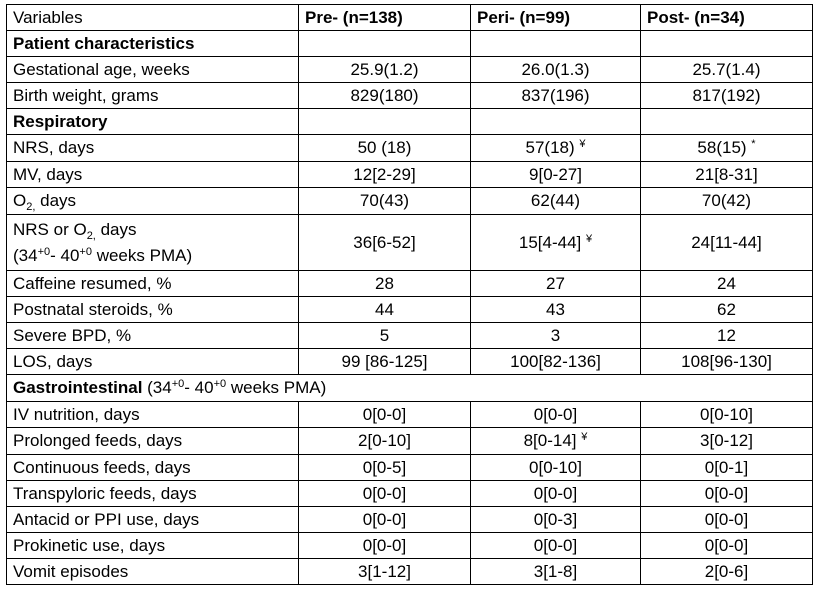 Image resolution: width=818 pixels, height=612 pixels. I want to click on cell-pre: 25.9(1.2), so click(384, 69).